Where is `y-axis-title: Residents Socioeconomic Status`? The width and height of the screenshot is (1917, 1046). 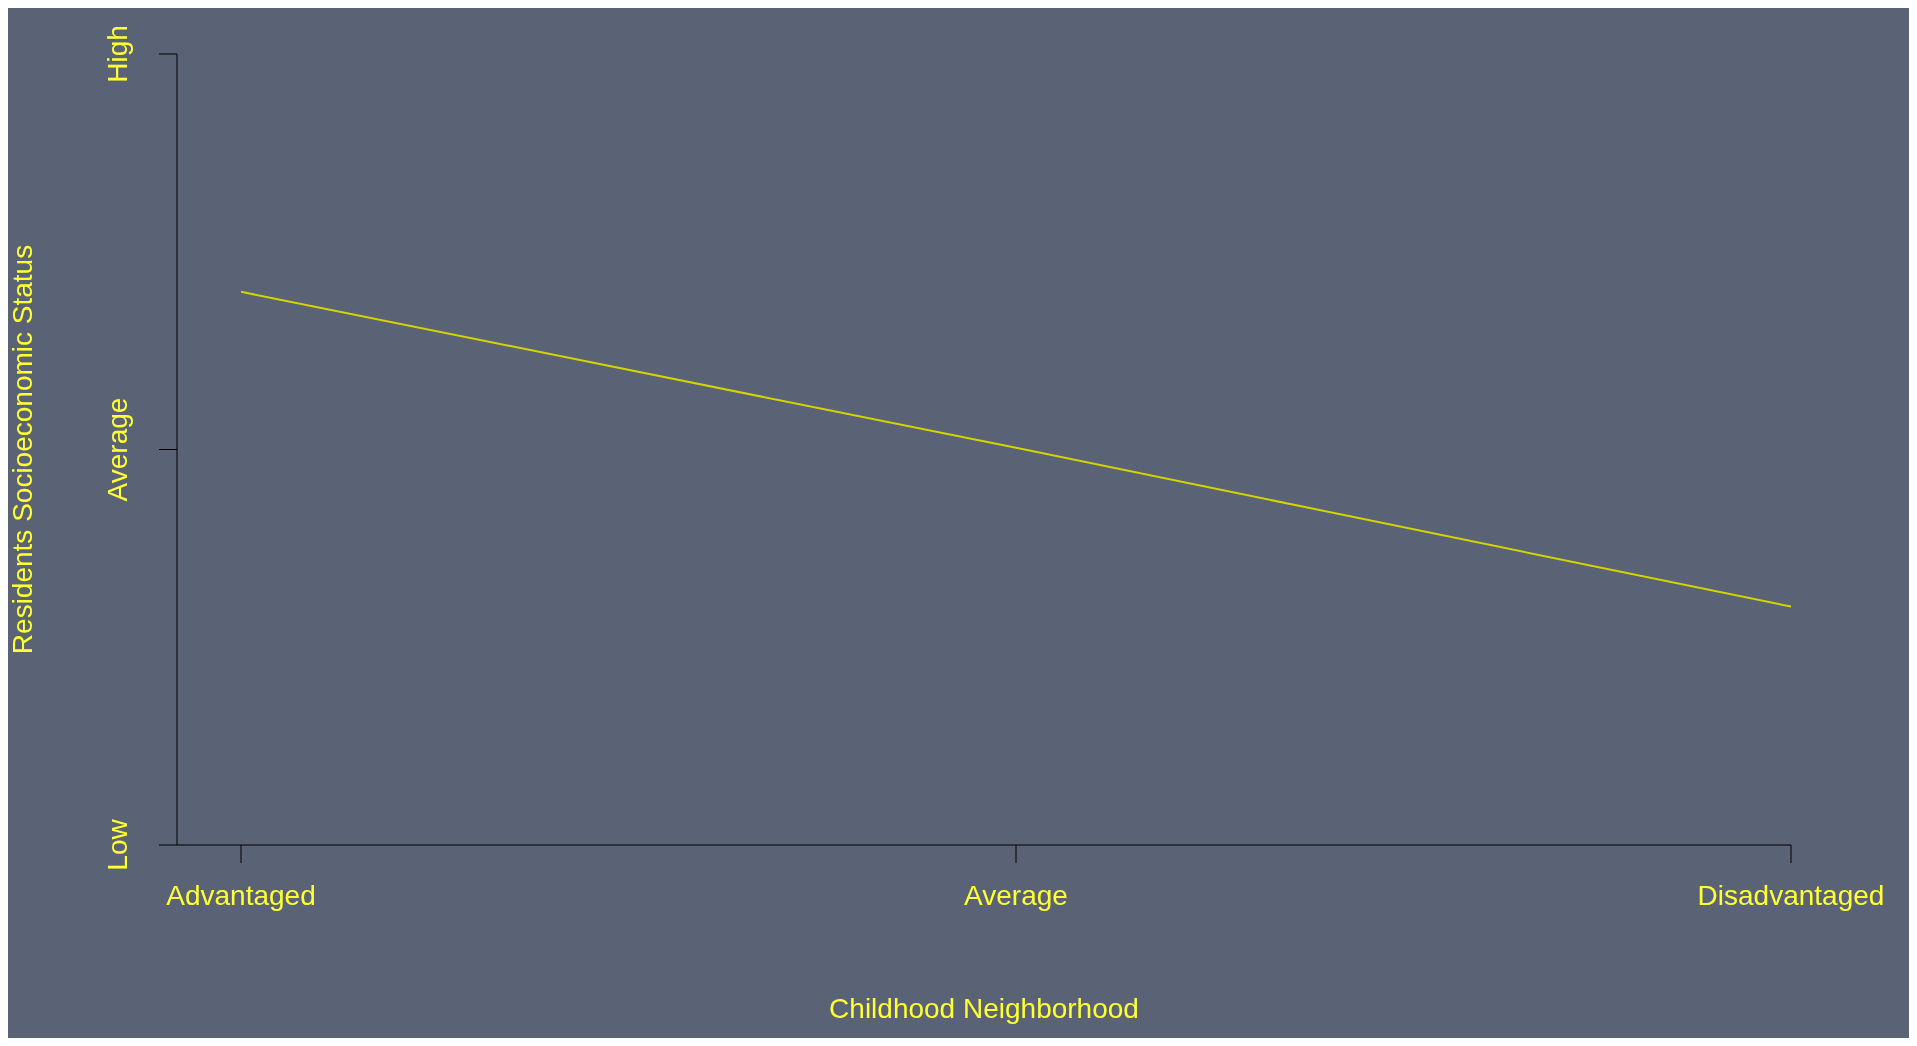 y-axis-title: Residents Socioeconomic Status is located at coordinates (22, 449).